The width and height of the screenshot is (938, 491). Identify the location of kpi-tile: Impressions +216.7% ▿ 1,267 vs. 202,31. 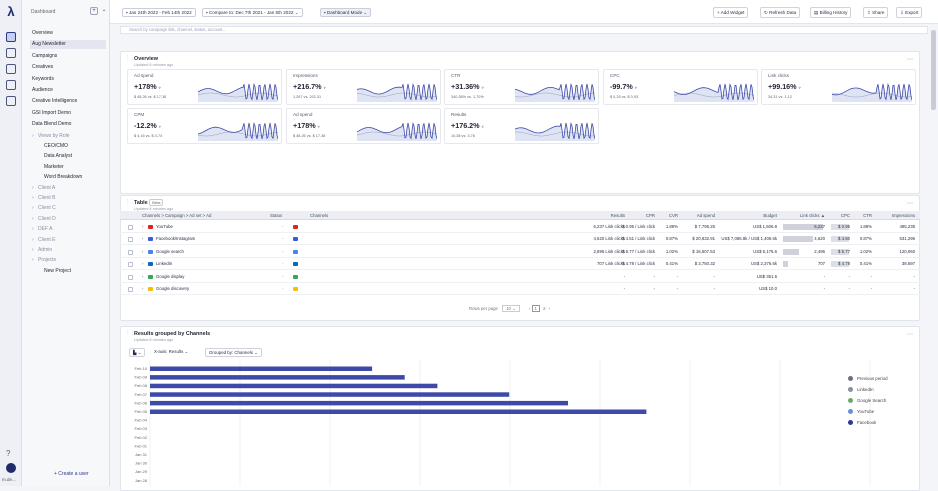
(363, 87).